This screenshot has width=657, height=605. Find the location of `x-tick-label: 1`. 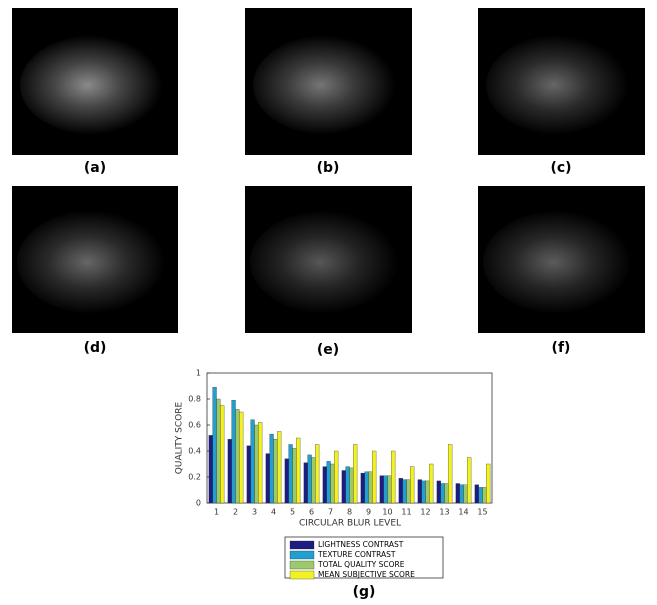

x-tick-label: 1 is located at coordinates (216, 512).